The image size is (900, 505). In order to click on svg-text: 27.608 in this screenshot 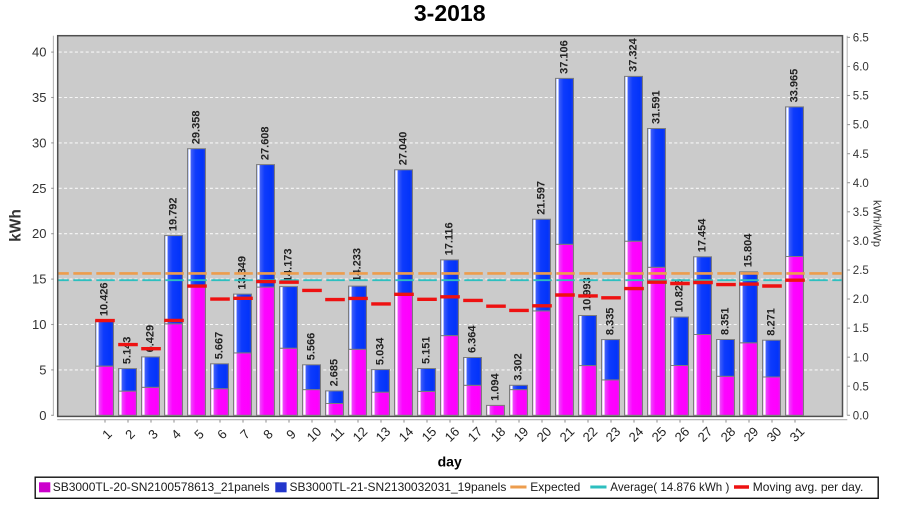, I will do `click(266, 143)`.